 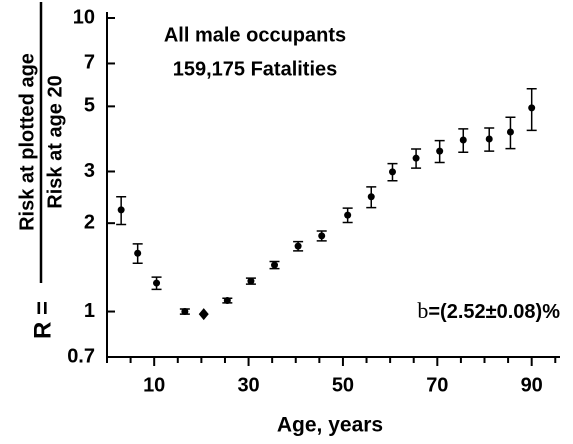 I want to click on y-tick-label: 1, so click(x=89, y=311).